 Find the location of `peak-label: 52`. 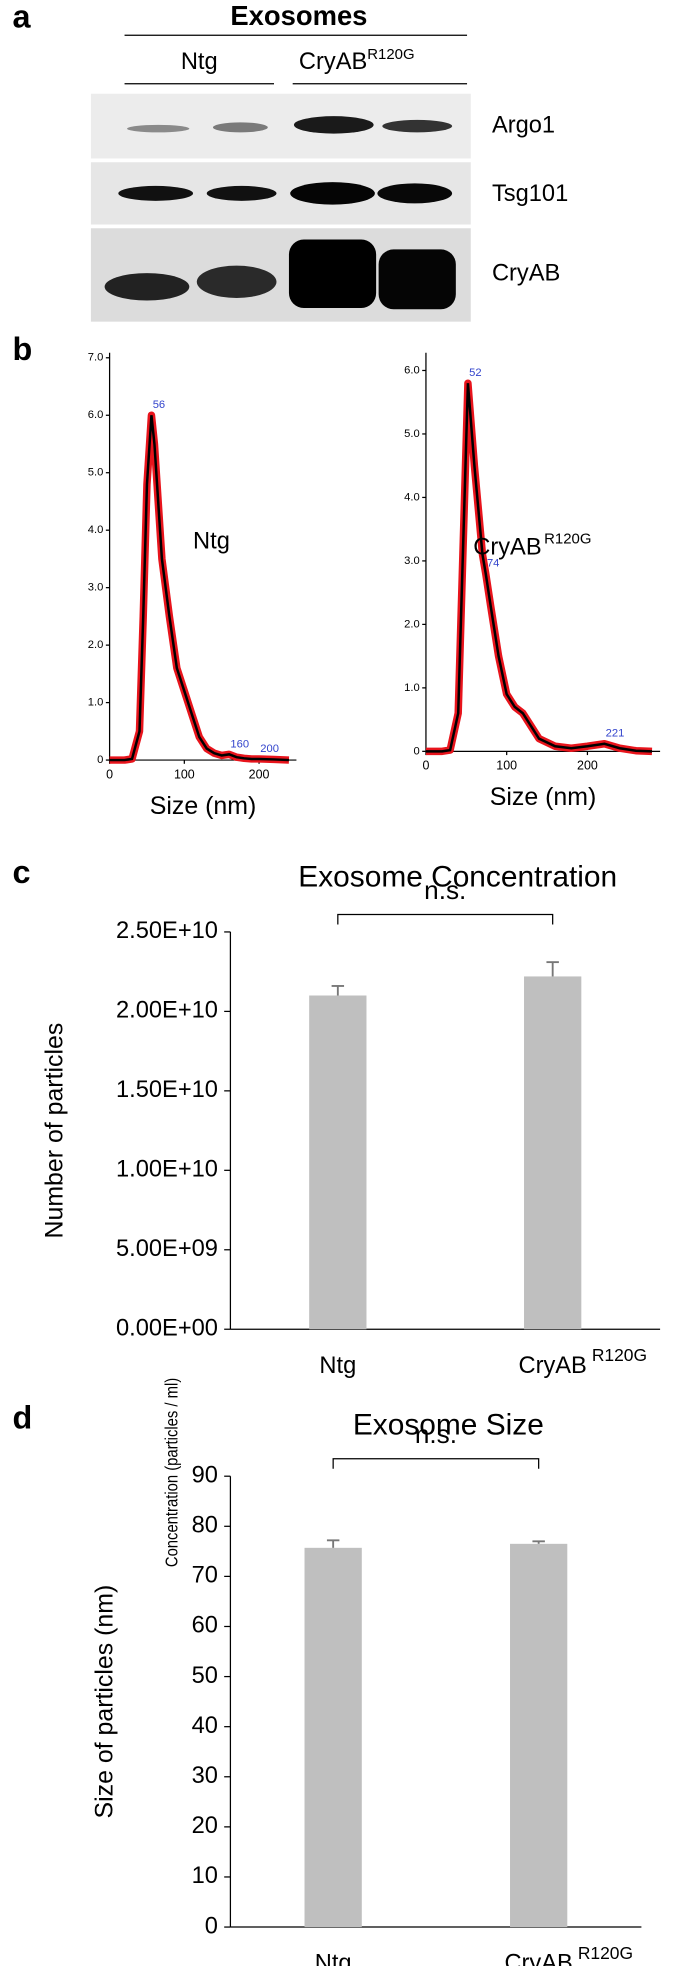

peak-label: 52 is located at coordinates (475, 373).